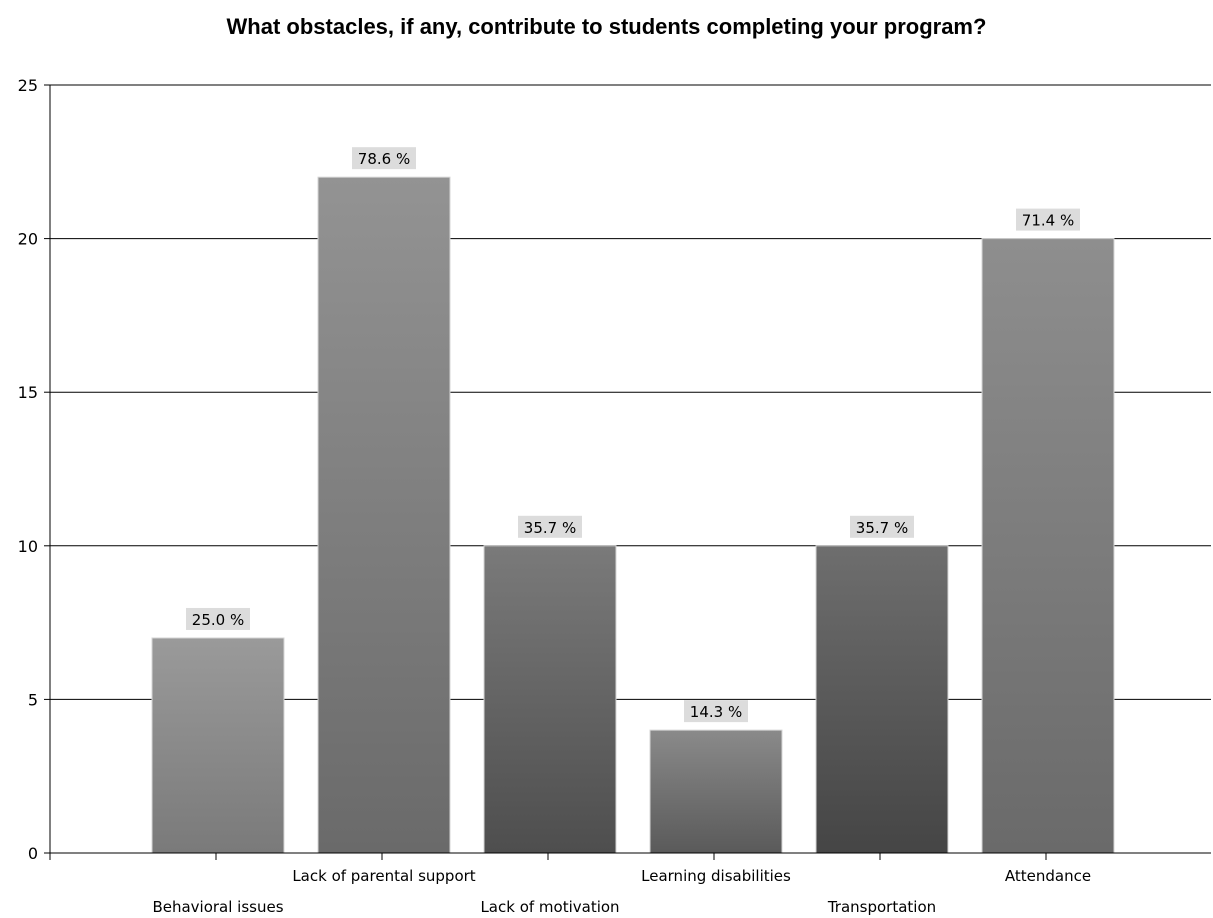 This screenshot has width=1213, height=918. I want to click on y-tick-label: 10, so click(28, 546).